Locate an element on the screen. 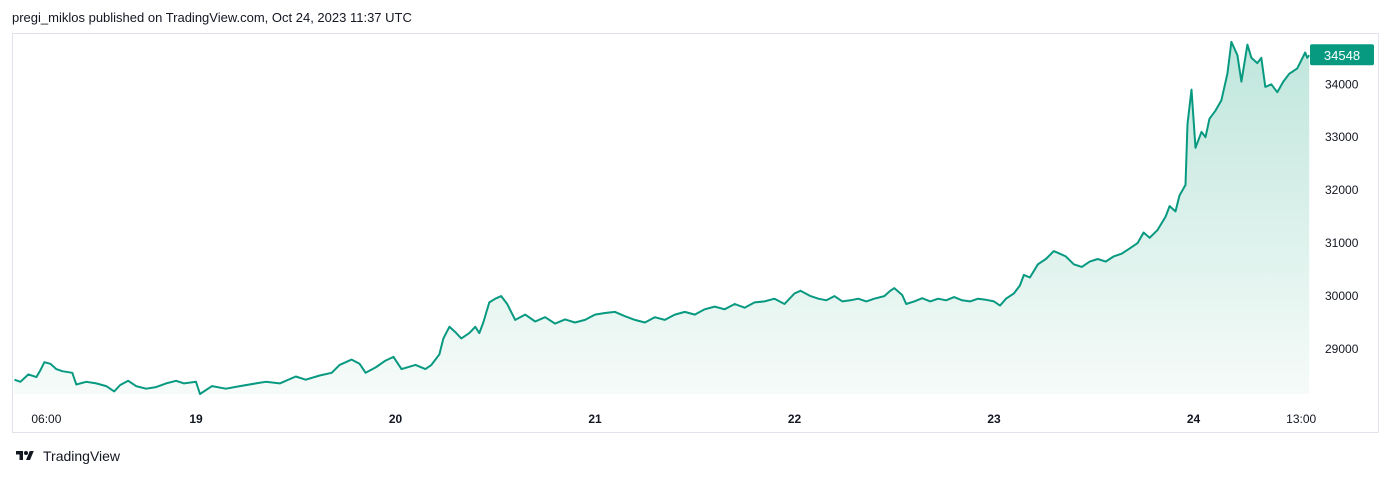 The width and height of the screenshot is (1392, 478). last-price-badge: 34548 is located at coordinates (1342, 55).